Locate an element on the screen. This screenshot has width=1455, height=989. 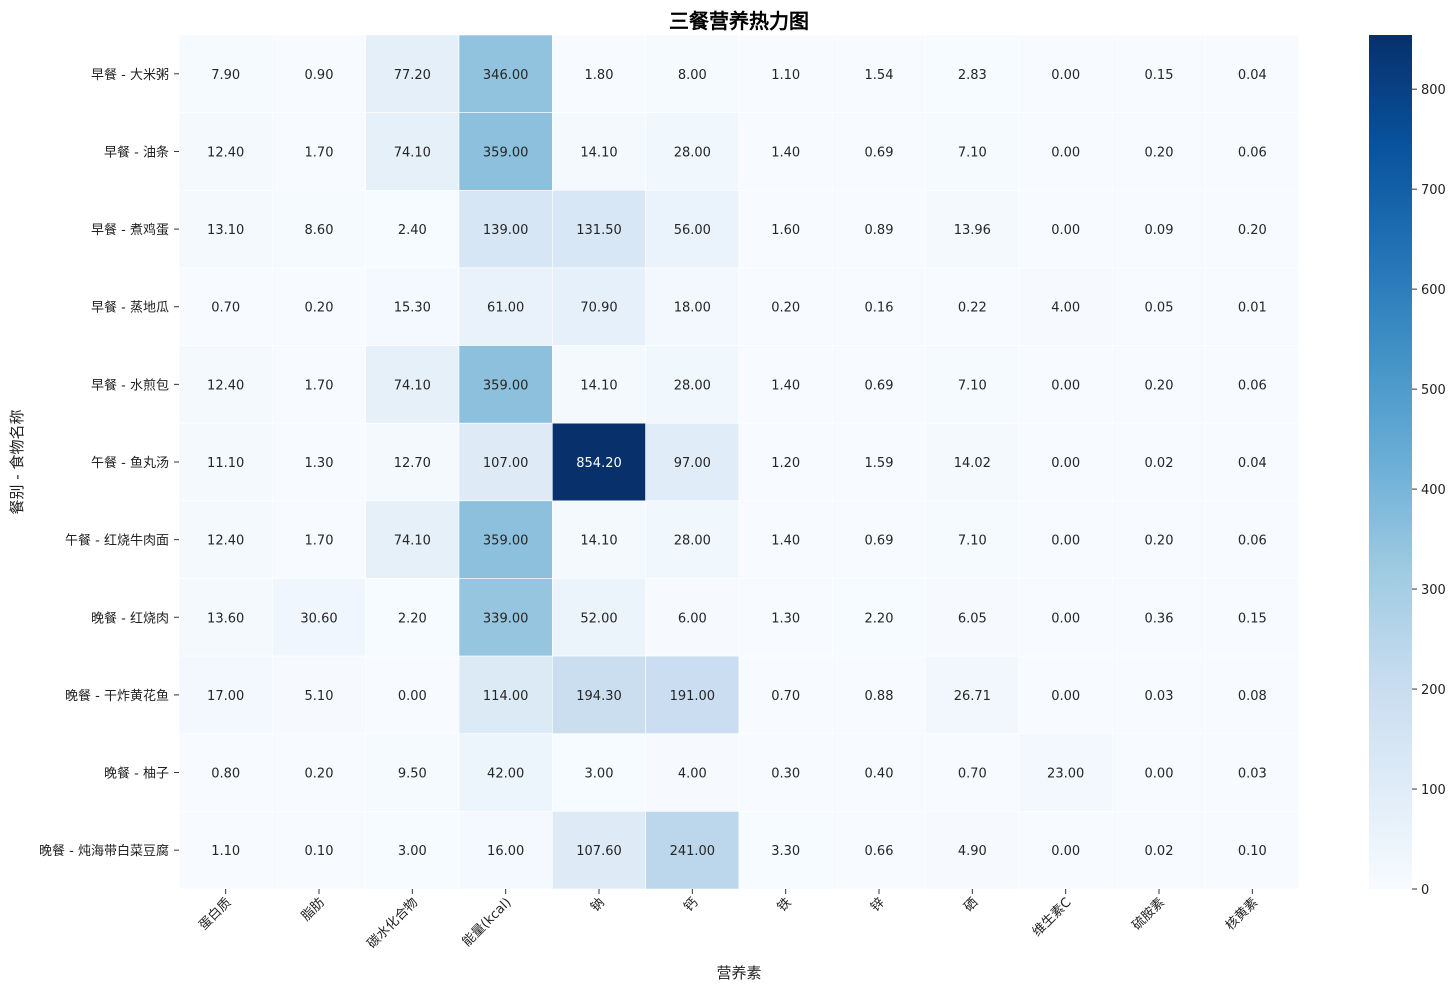
cell-value-label: 3.30 is located at coordinates (785, 851).